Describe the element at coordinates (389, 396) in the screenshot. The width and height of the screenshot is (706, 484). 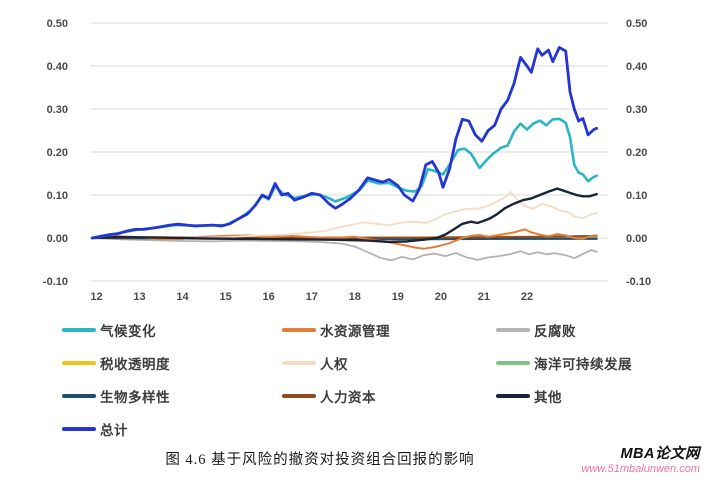
I see `legend-item-human-capital: 人力资本` at that location.